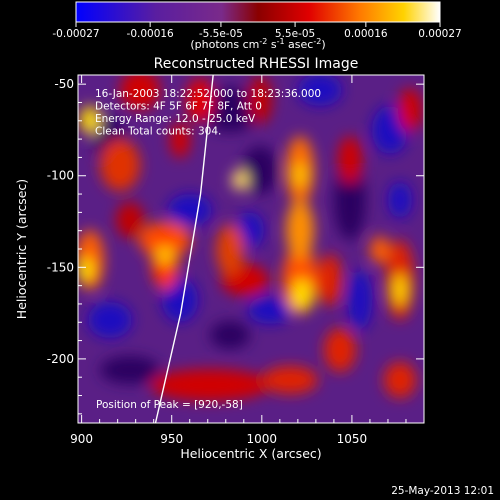 The height and width of the screenshot is (500, 500). What do you see at coordinates (81, 439) in the screenshot?
I see `x-tick-label: 900` at bounding box center [81, 439].